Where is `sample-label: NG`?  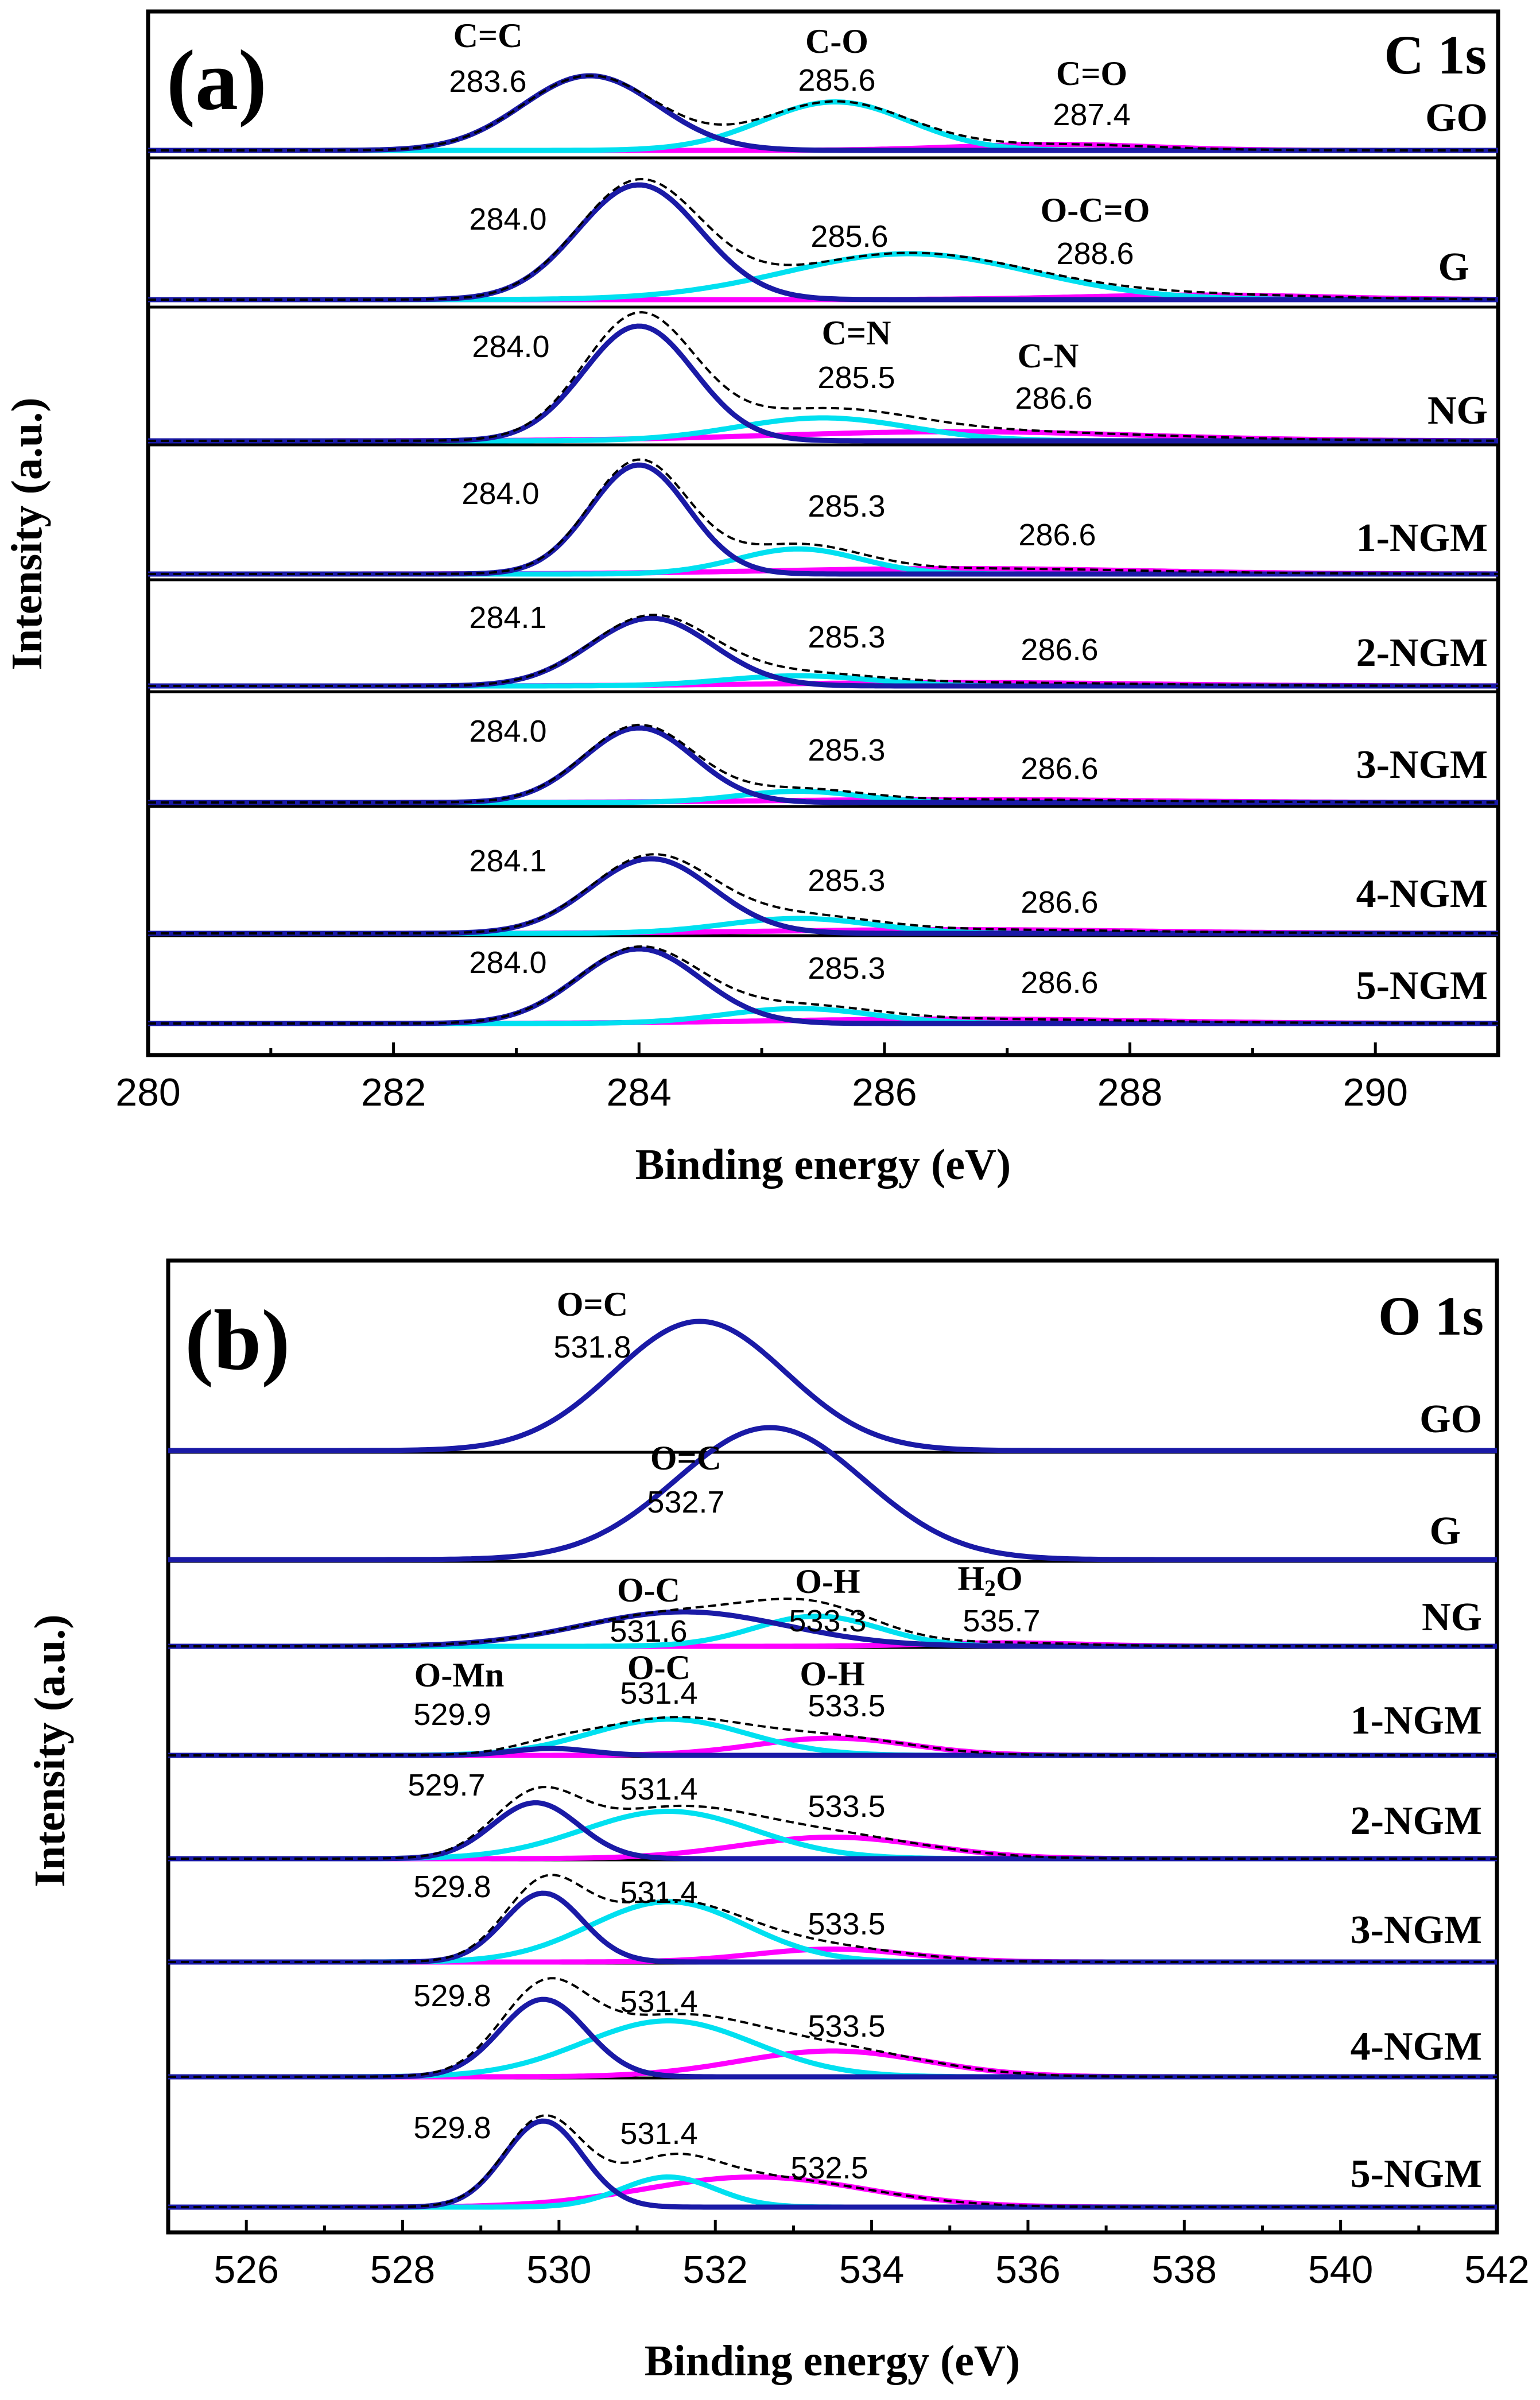
sample-label: NG is located at coordinates (1452, 1617).